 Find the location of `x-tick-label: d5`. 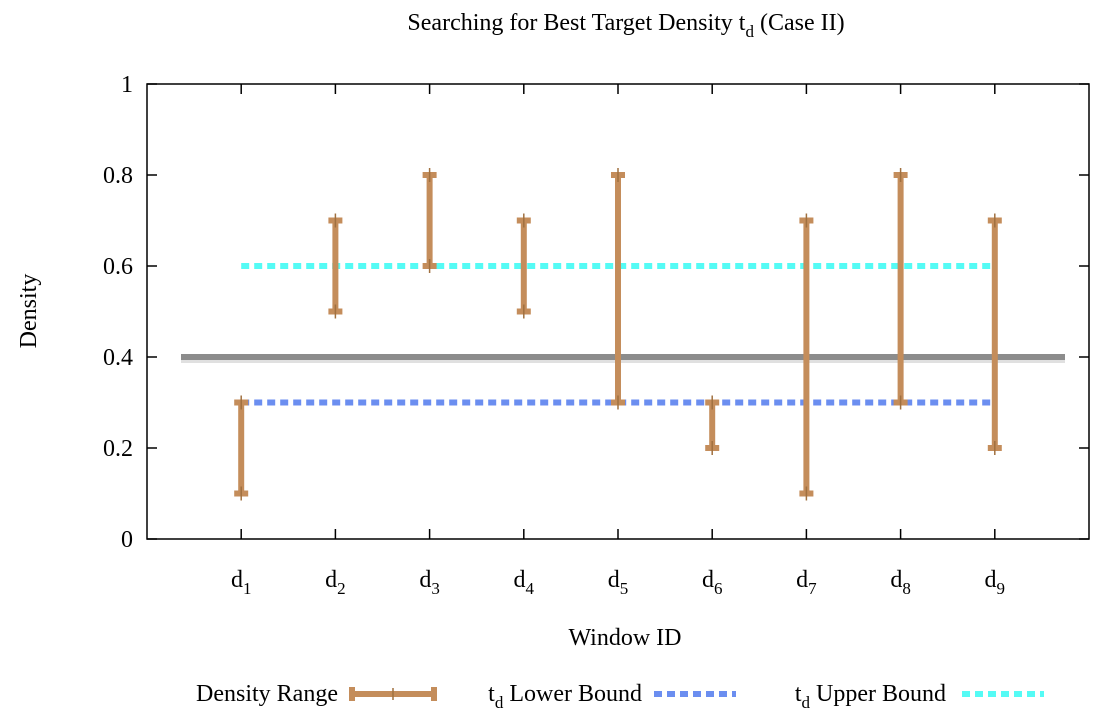

x-tick-label: d5 is located at coordinates (618, 582).